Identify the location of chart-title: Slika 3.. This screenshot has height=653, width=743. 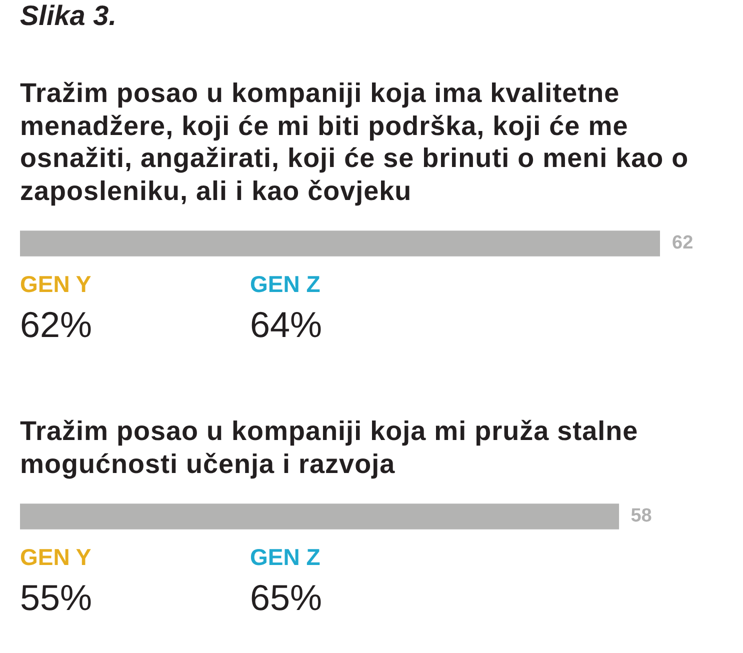
(68, 16).